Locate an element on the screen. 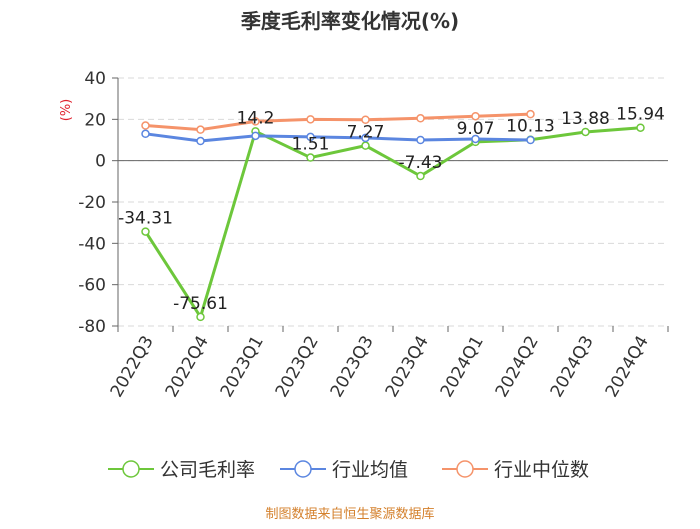 The image size is (700, 529). legend-item: 行业中位数 is located at coordinates (515, 470).